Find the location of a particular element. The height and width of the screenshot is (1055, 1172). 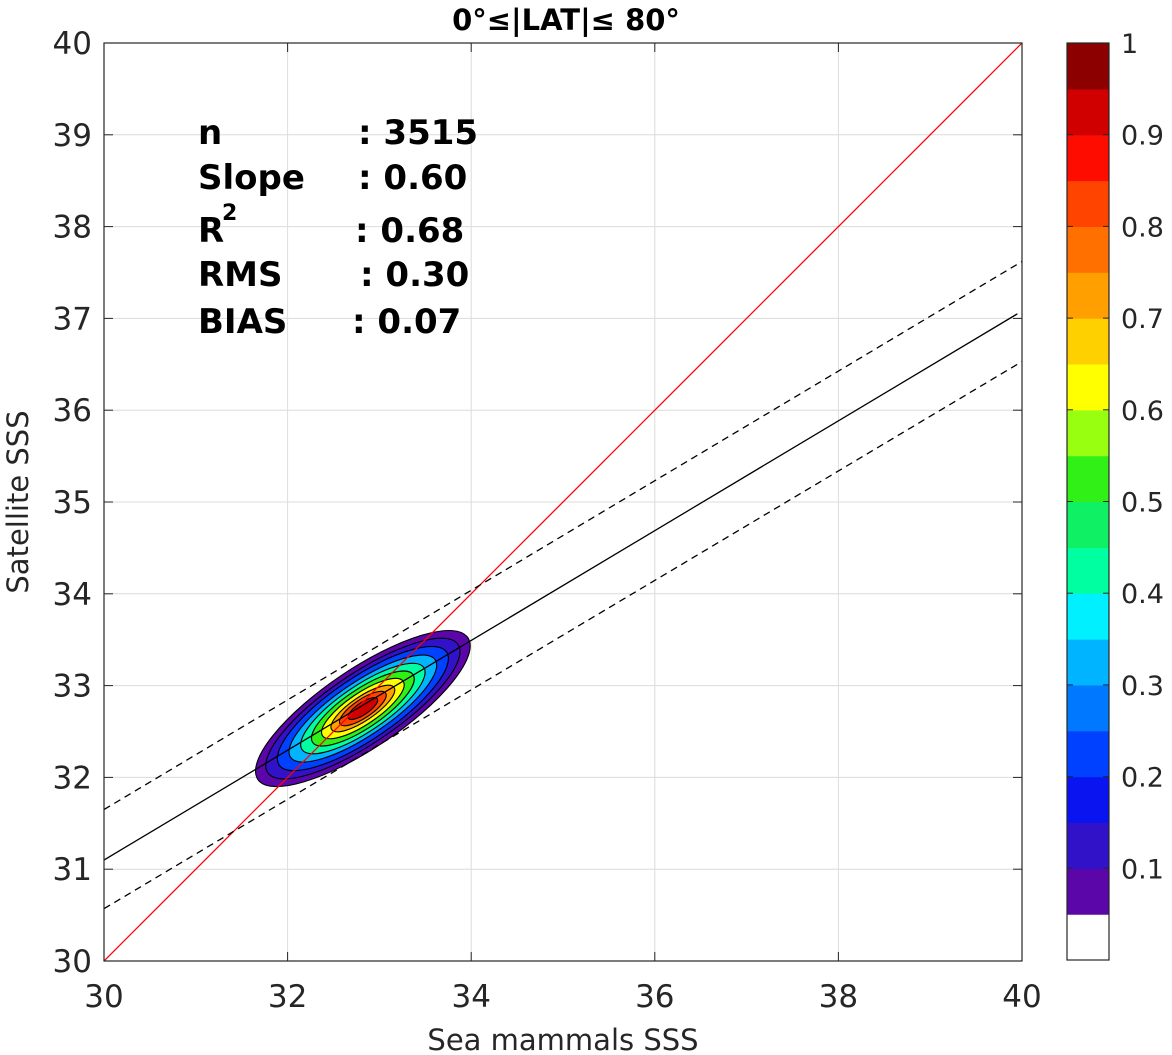

x-tick-label: 36 is located at coordinates (654, 997).